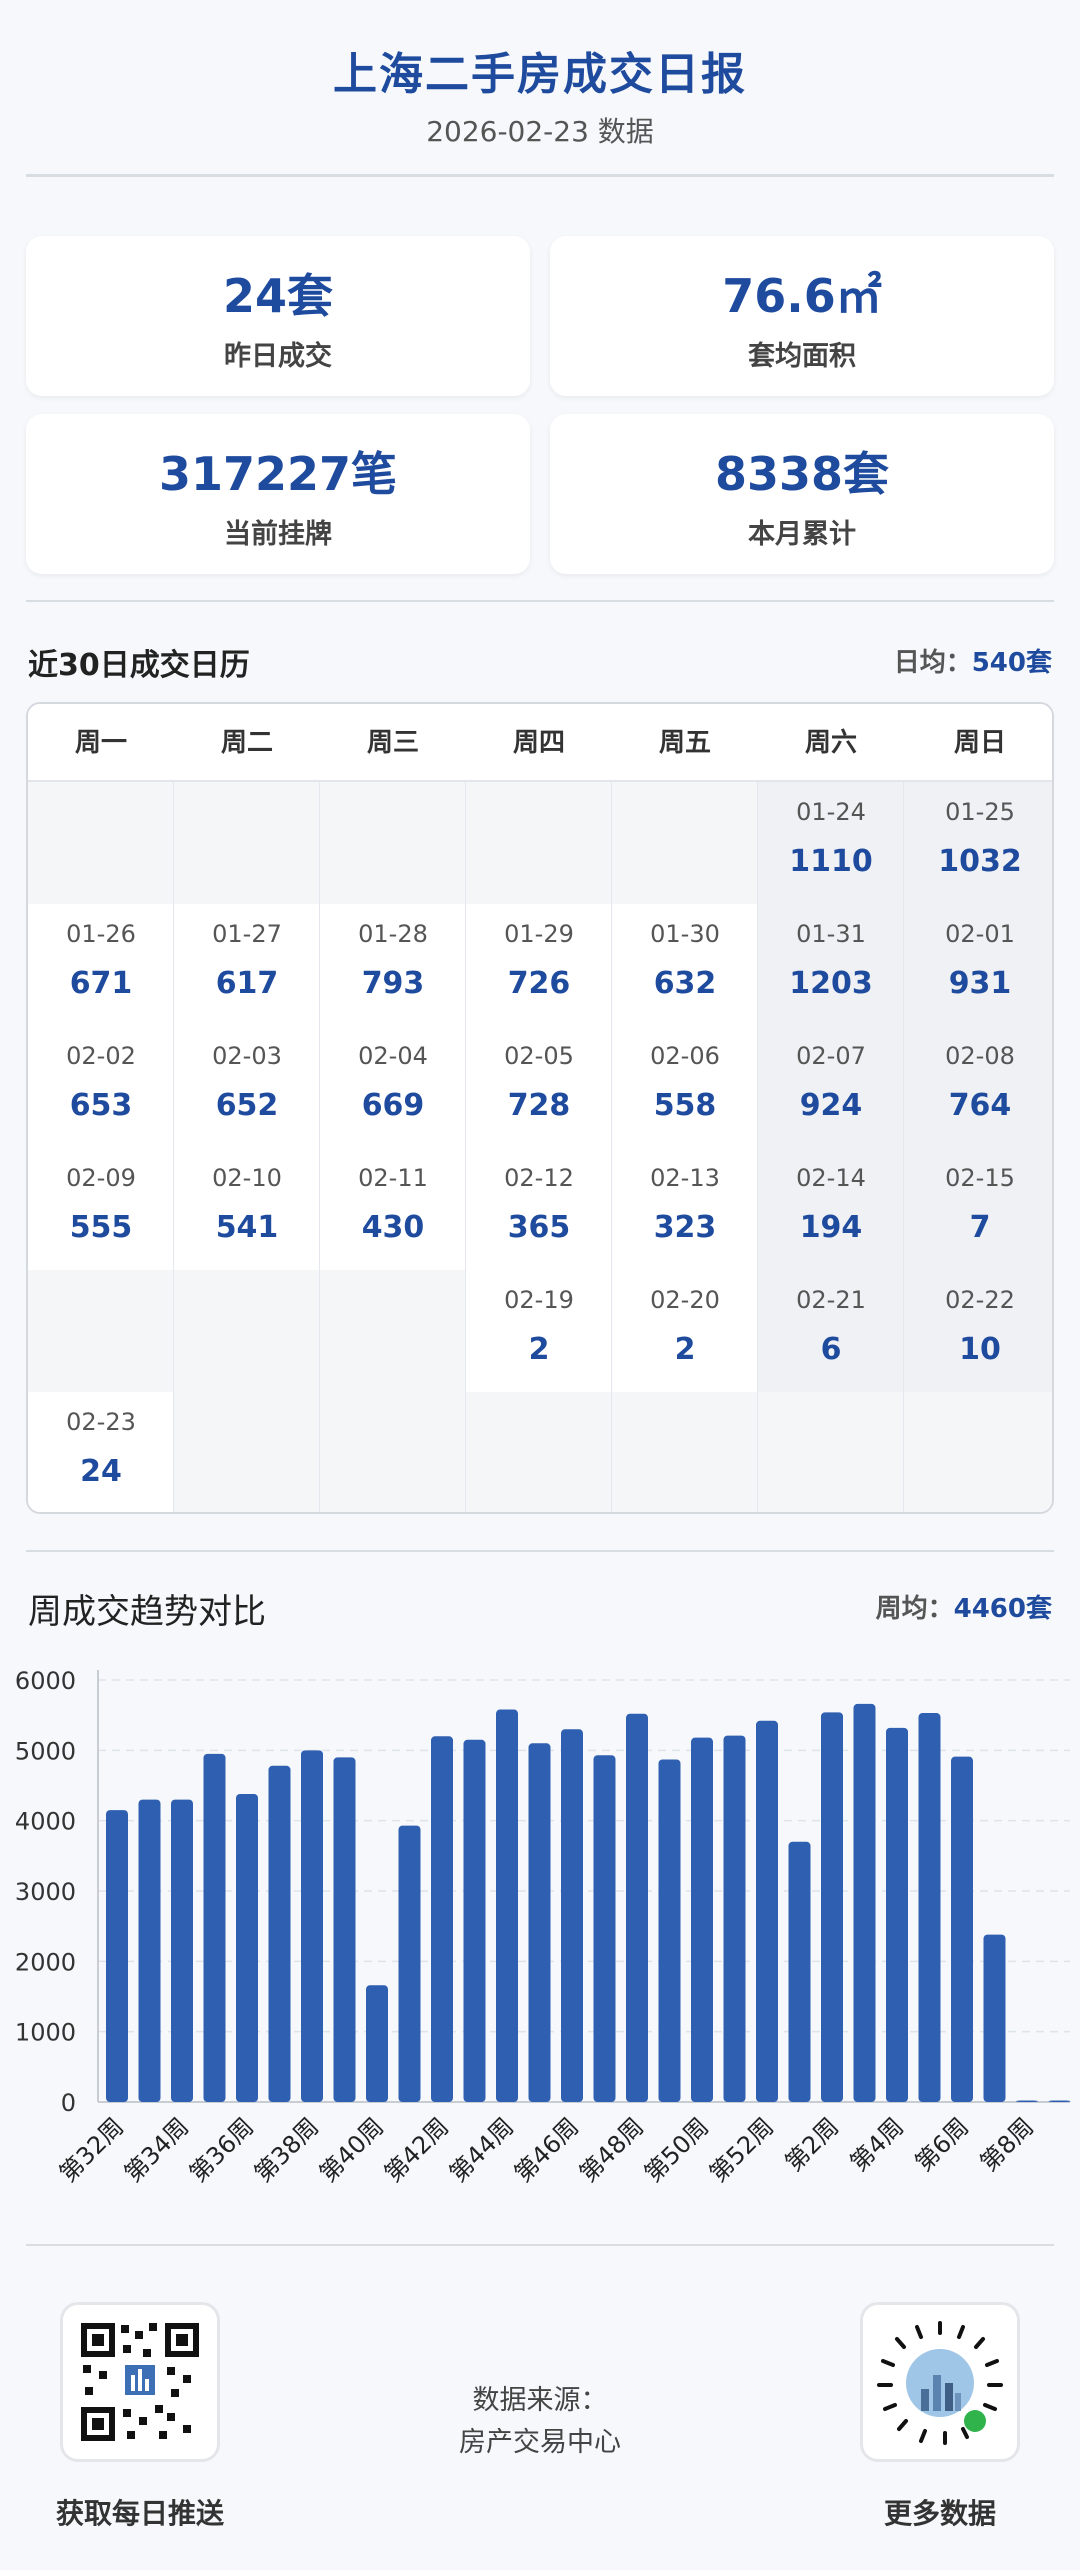 This screenshot has height=2570, width=1080. I want to click on x-tick-label: 第50周, so click(676, 2149).